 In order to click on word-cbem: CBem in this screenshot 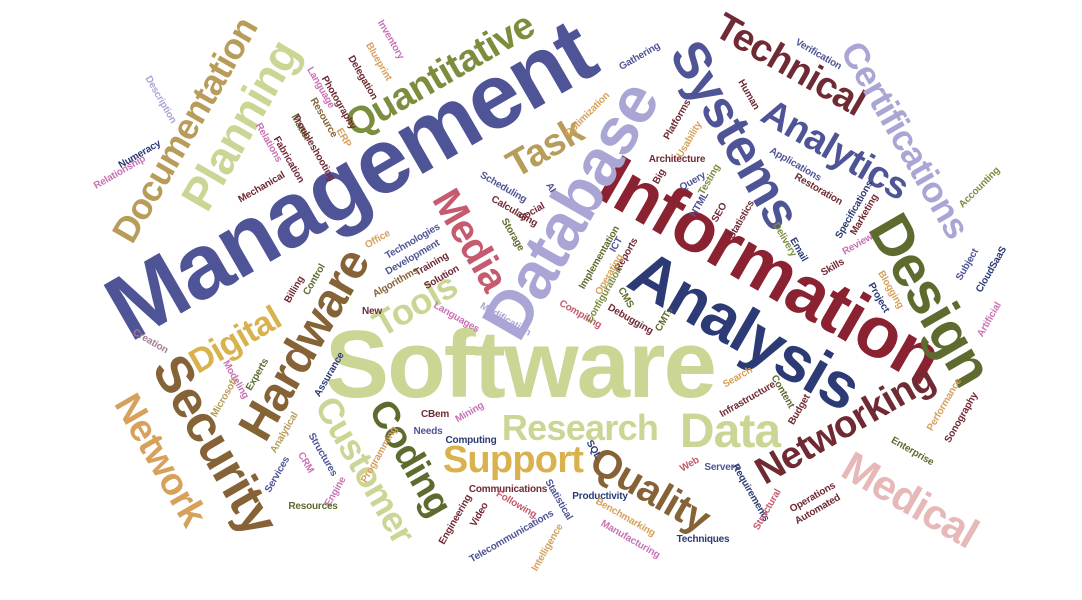, I will do `click(435, 414)`.